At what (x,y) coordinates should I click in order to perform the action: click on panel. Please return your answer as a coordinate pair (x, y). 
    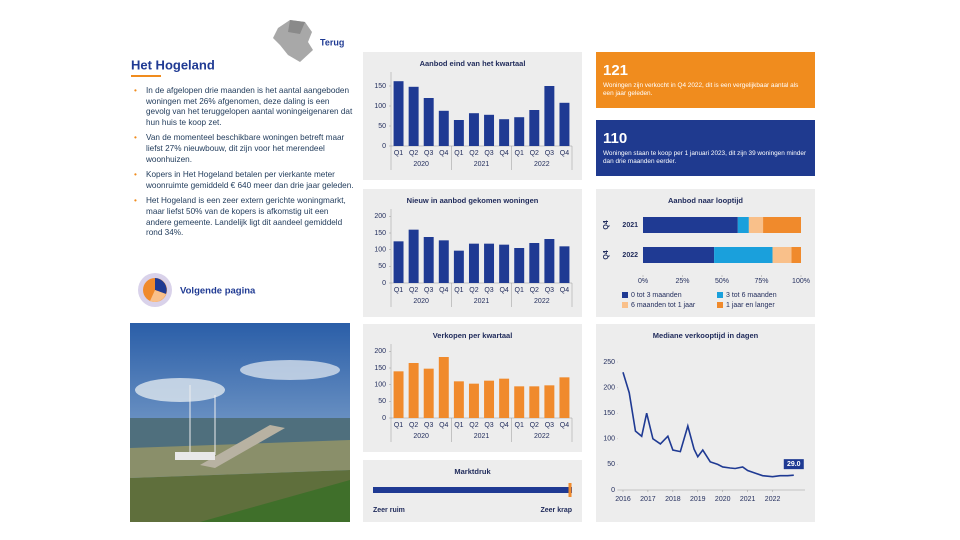
    Looking at the image, I should click on (705, 423).